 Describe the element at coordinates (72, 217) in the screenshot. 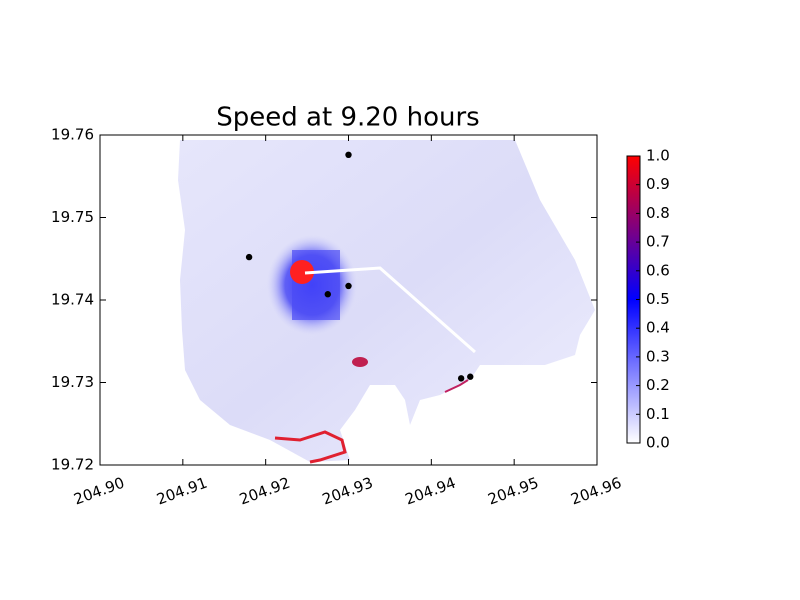

I see `y-tick-label: 19.75` at that location.